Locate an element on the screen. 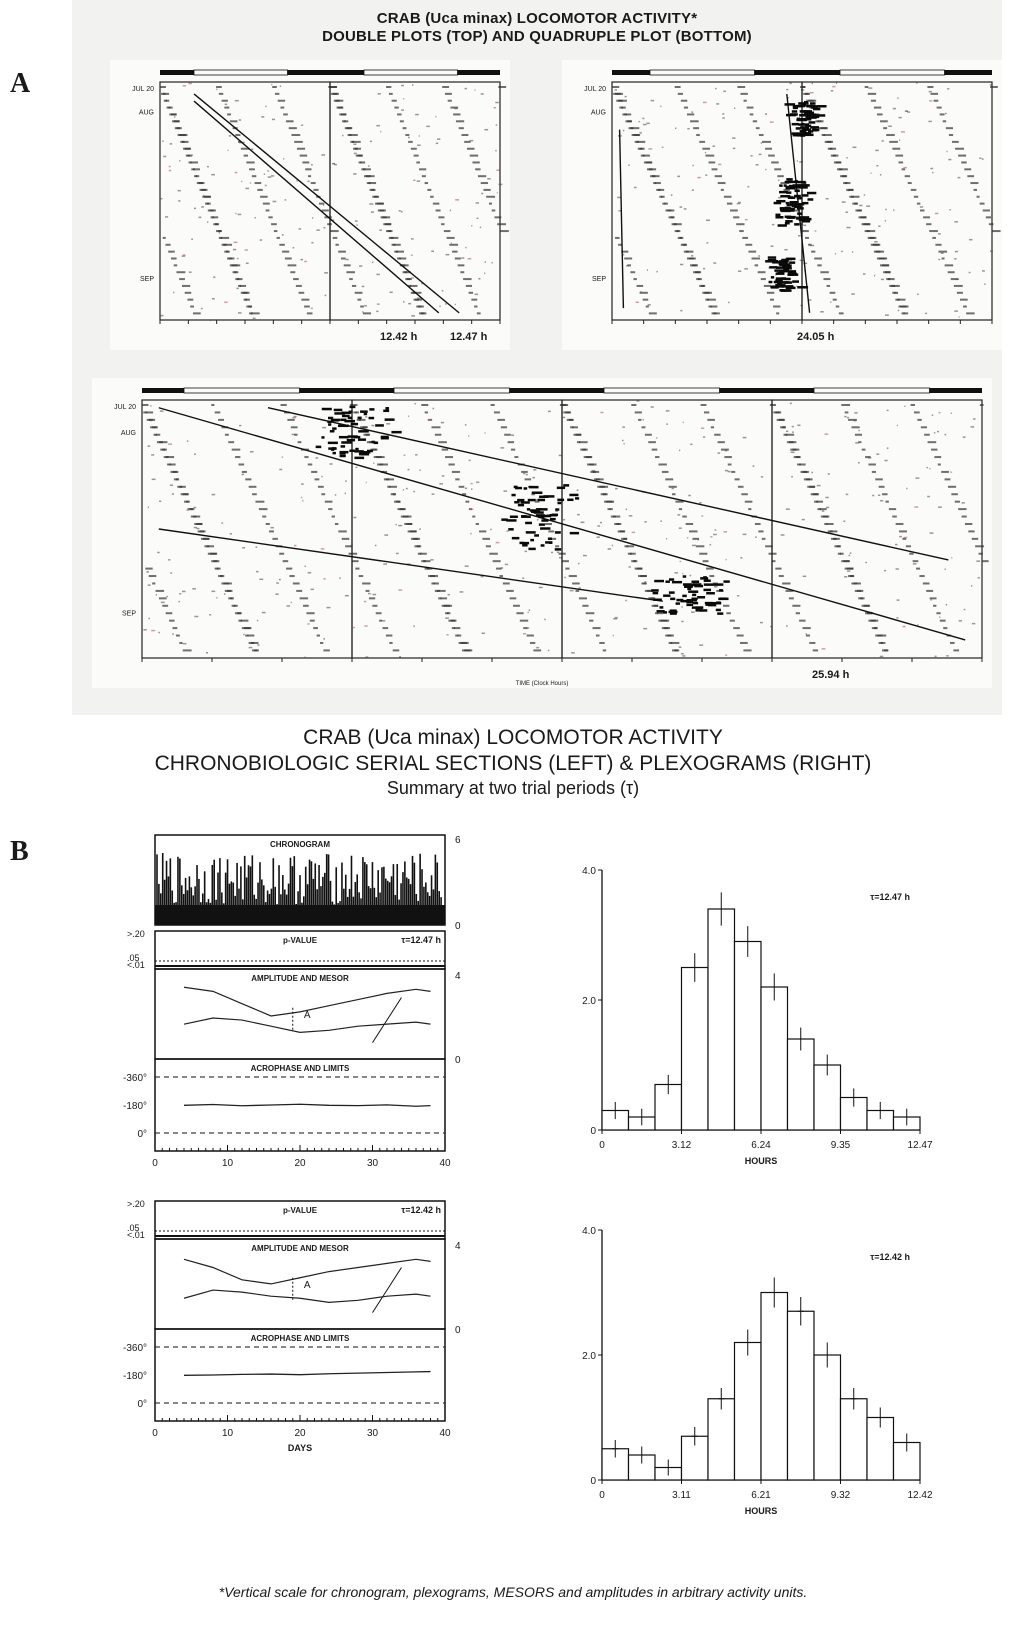 This screenshot has height=1625, width=1026. plexogram-1247: 0 2.0 4.0 0 3.12 6.24 9.35 12.47 HOURS τ=12.47 h is located at coordinates (755, 1020).